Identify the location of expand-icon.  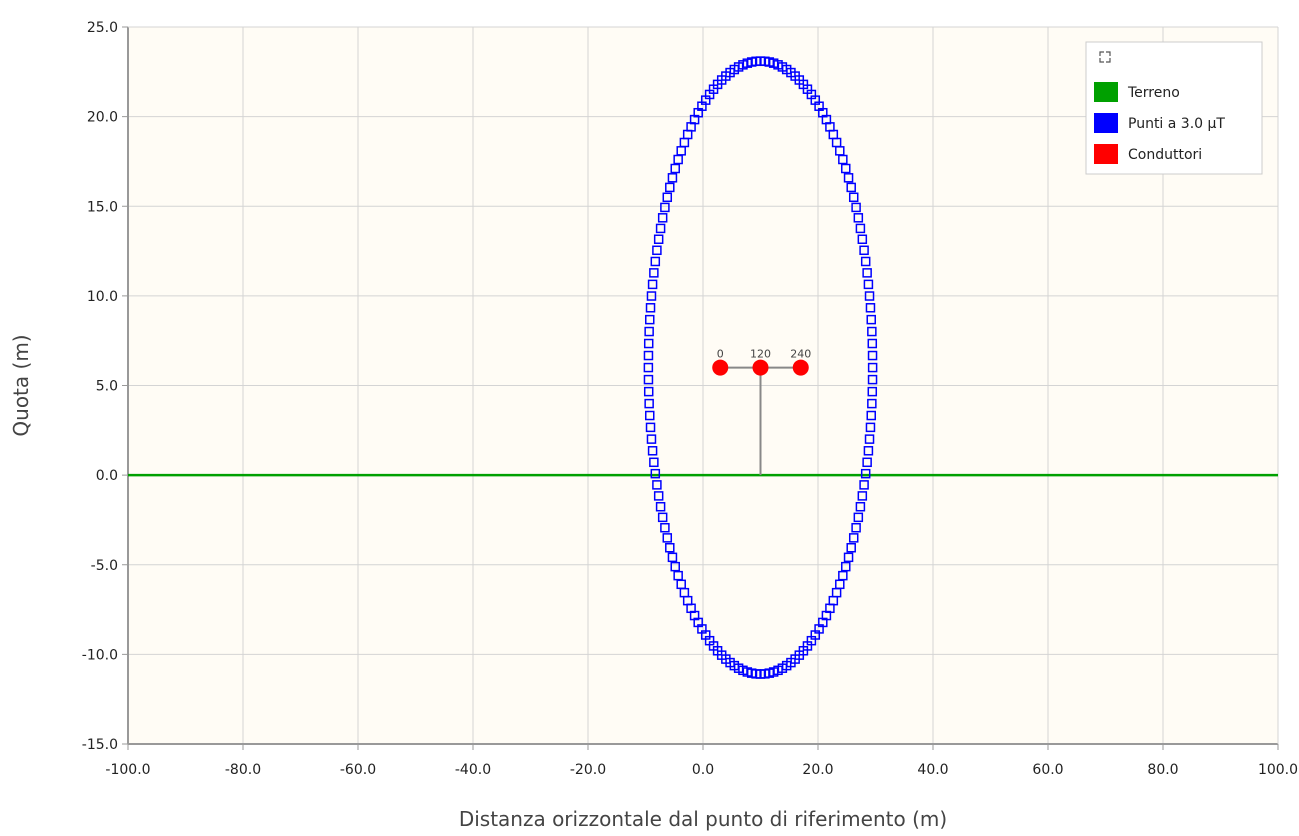
(1105, 57).